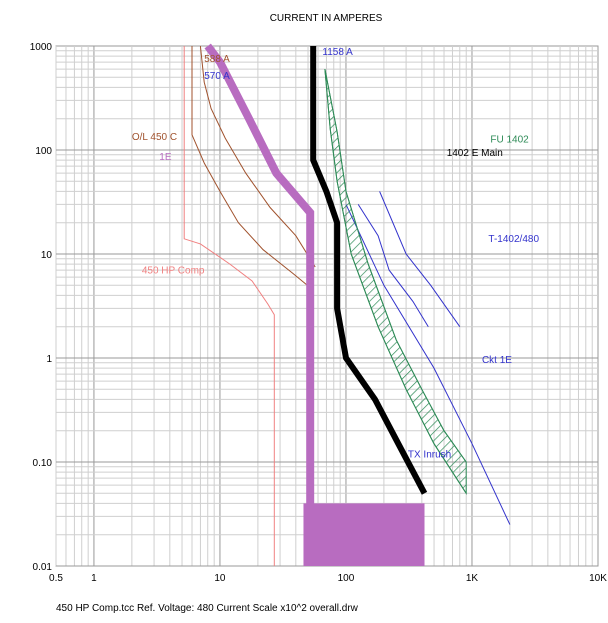  I want to click on y-tick-label: 0.10, so click(43, 463).